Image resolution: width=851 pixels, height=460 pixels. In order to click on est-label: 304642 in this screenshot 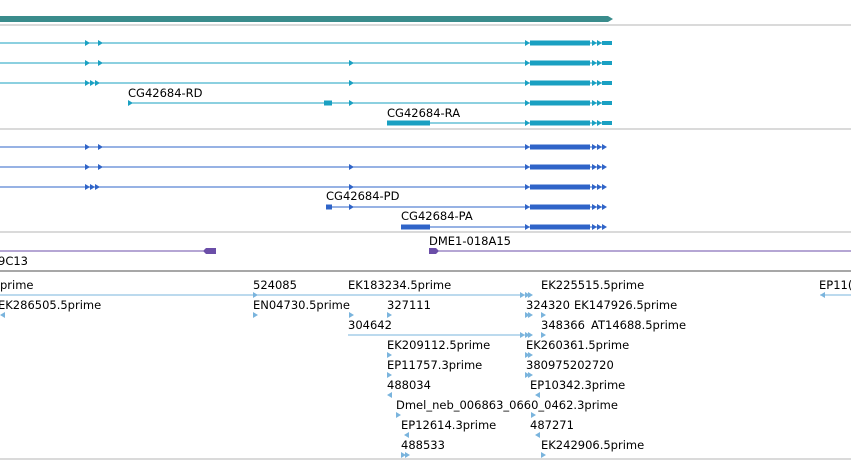, I will do `click(370, 325)`.